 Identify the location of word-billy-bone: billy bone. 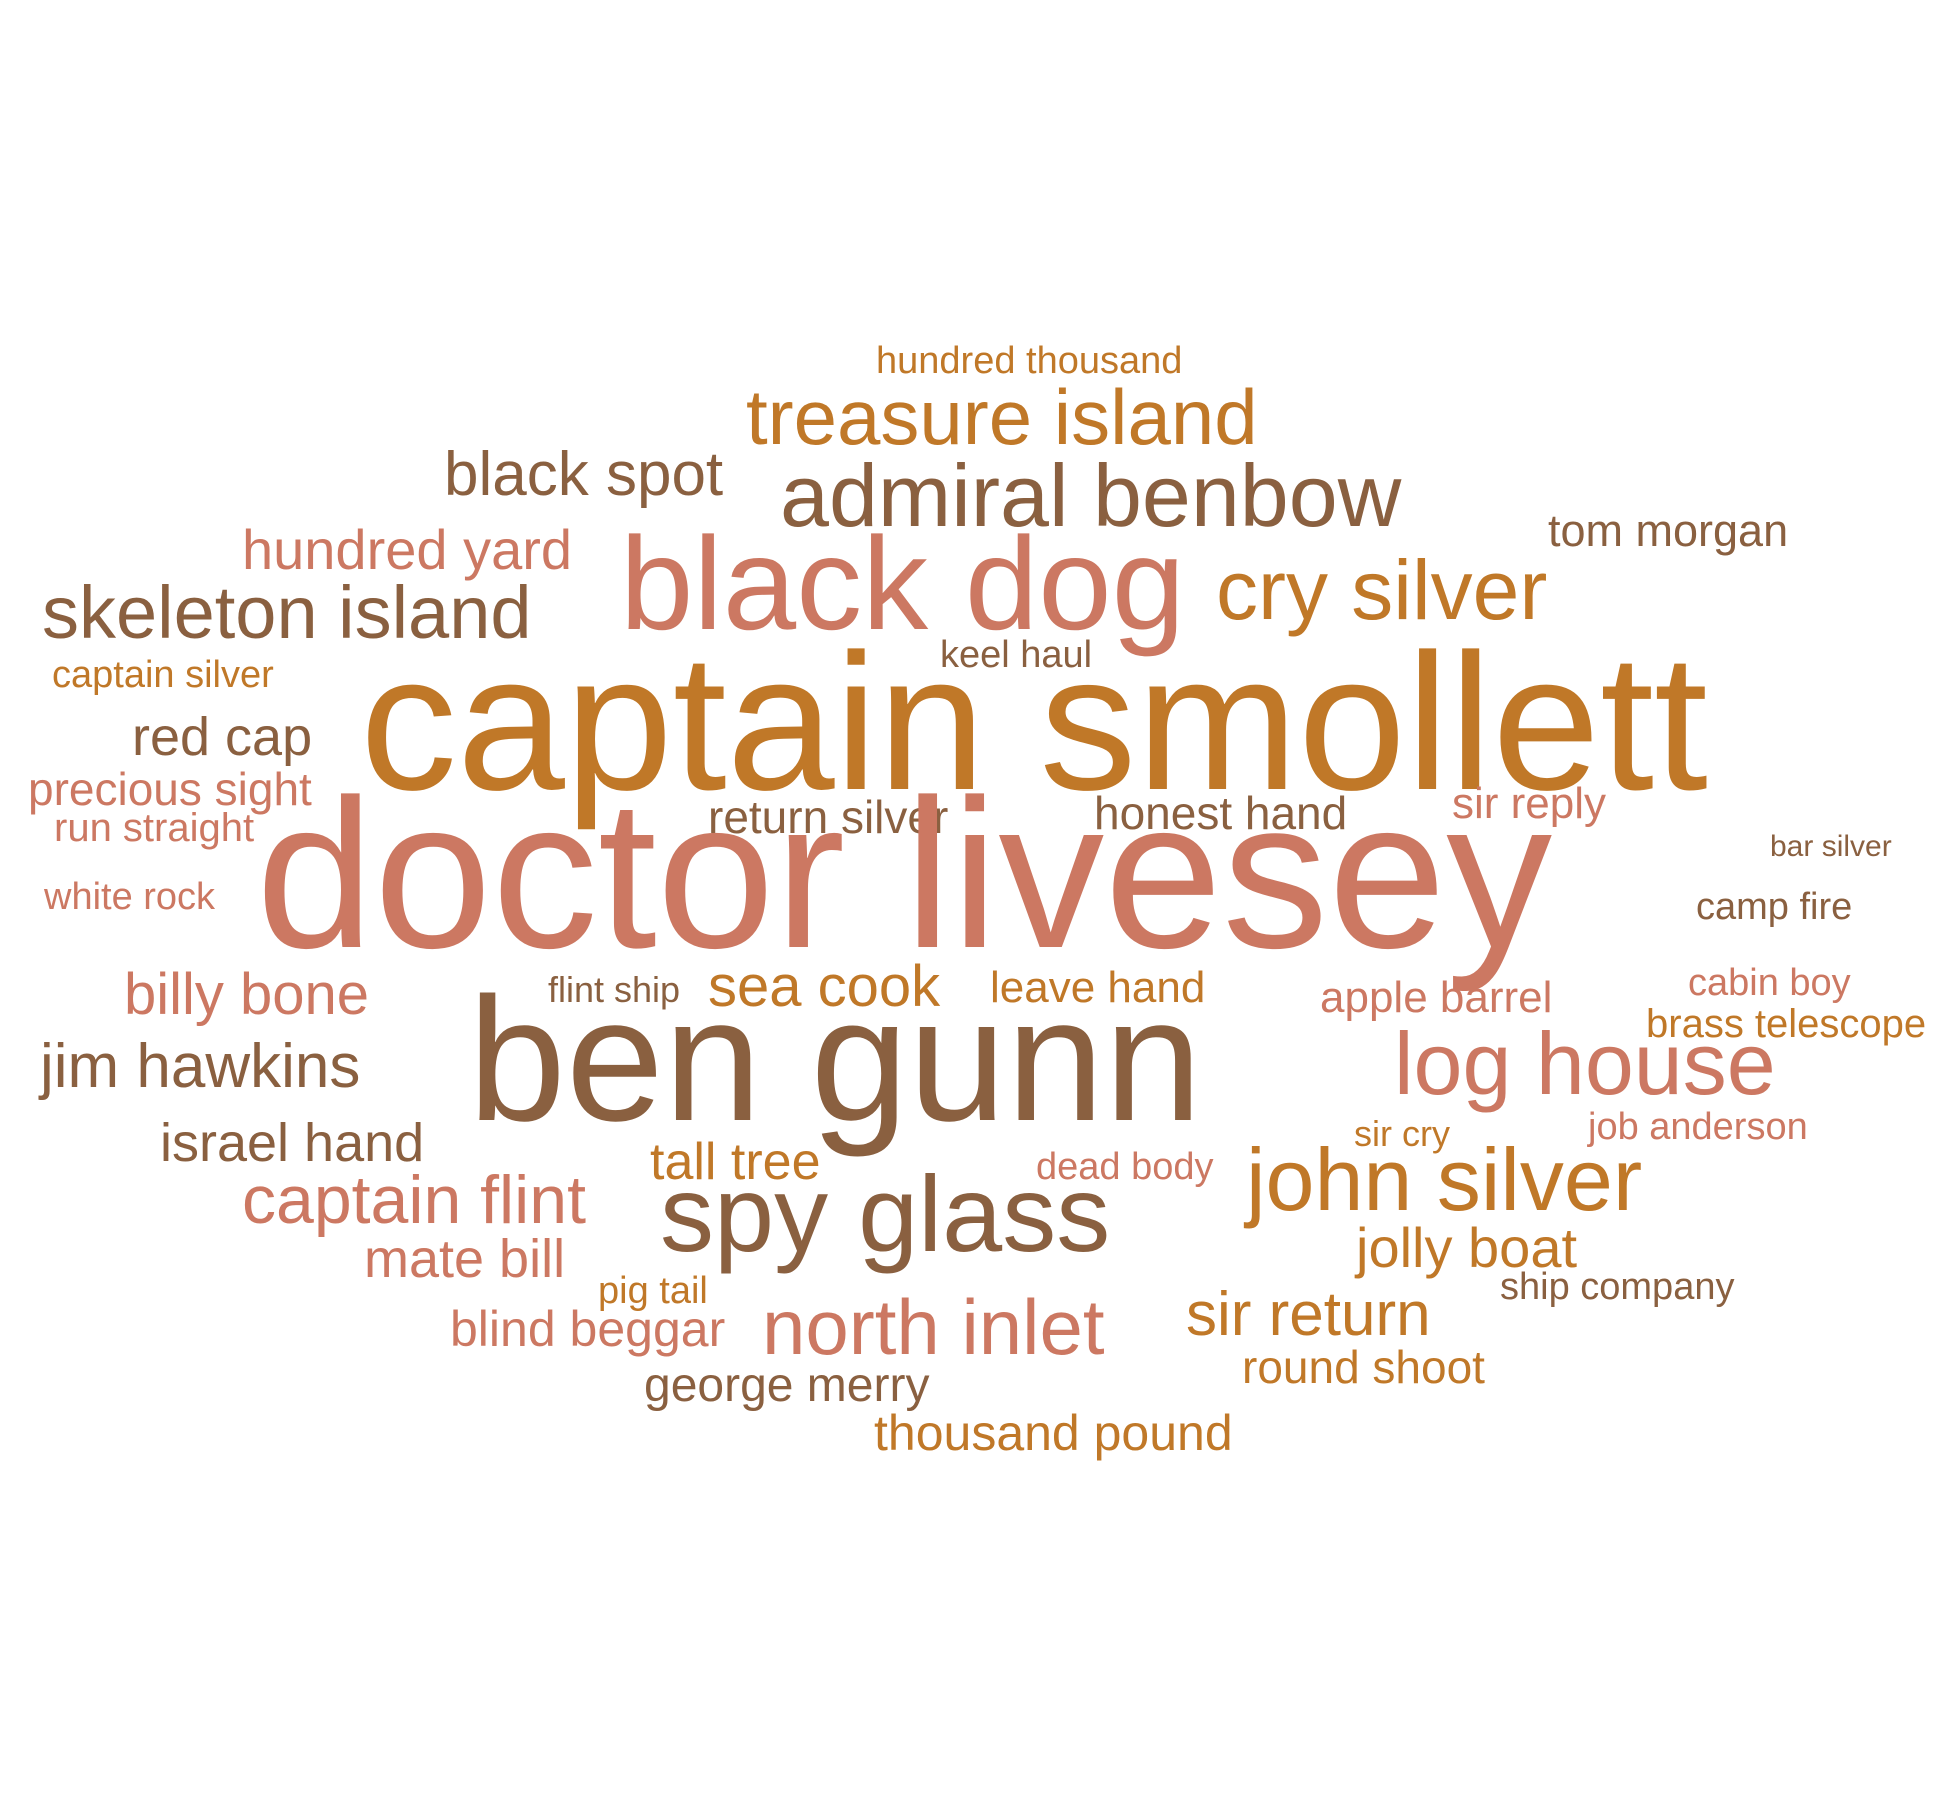
(247, 994).